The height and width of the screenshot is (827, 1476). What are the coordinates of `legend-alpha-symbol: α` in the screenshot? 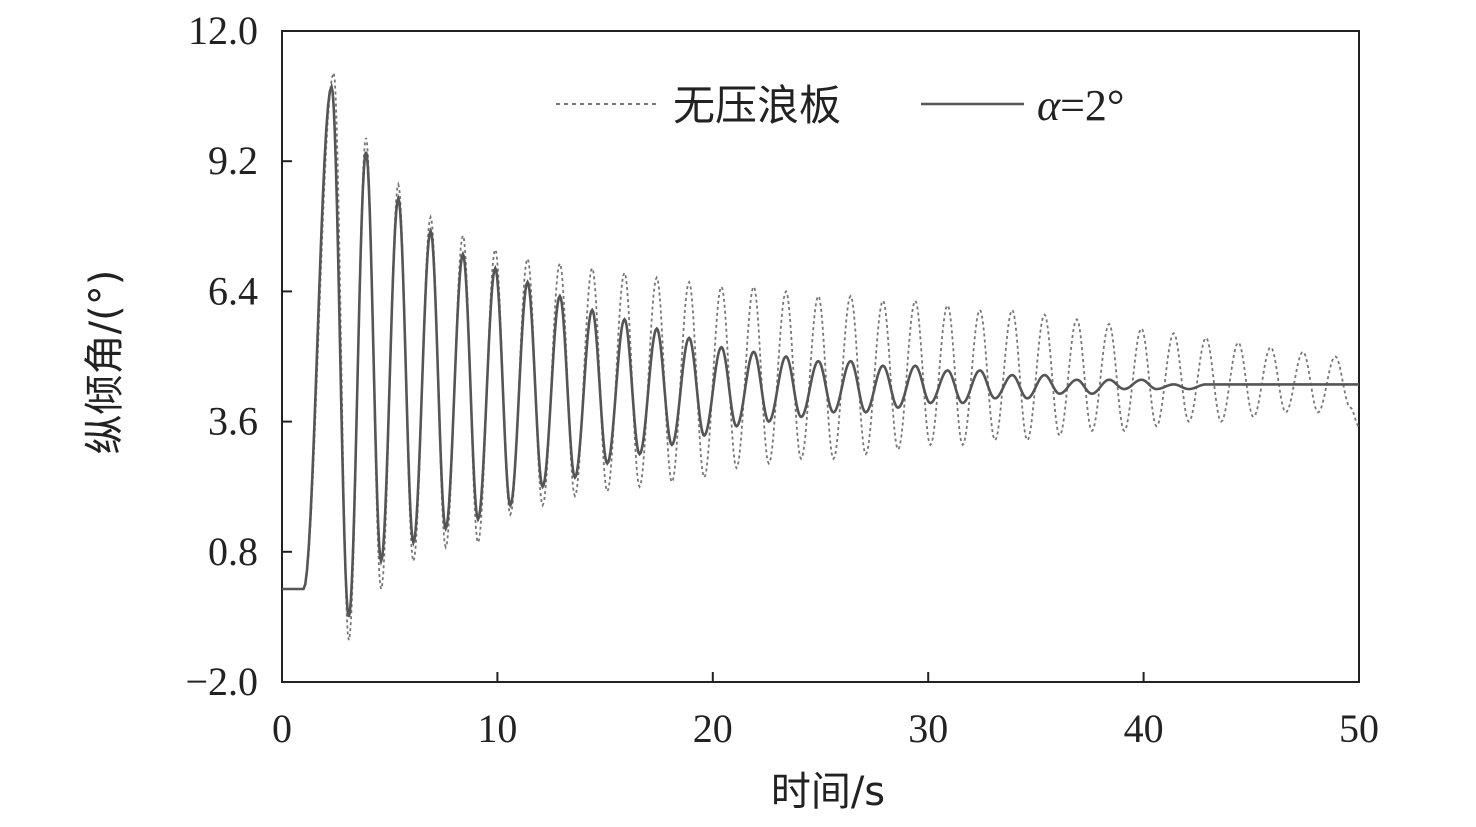 It's located at (1049, 105).